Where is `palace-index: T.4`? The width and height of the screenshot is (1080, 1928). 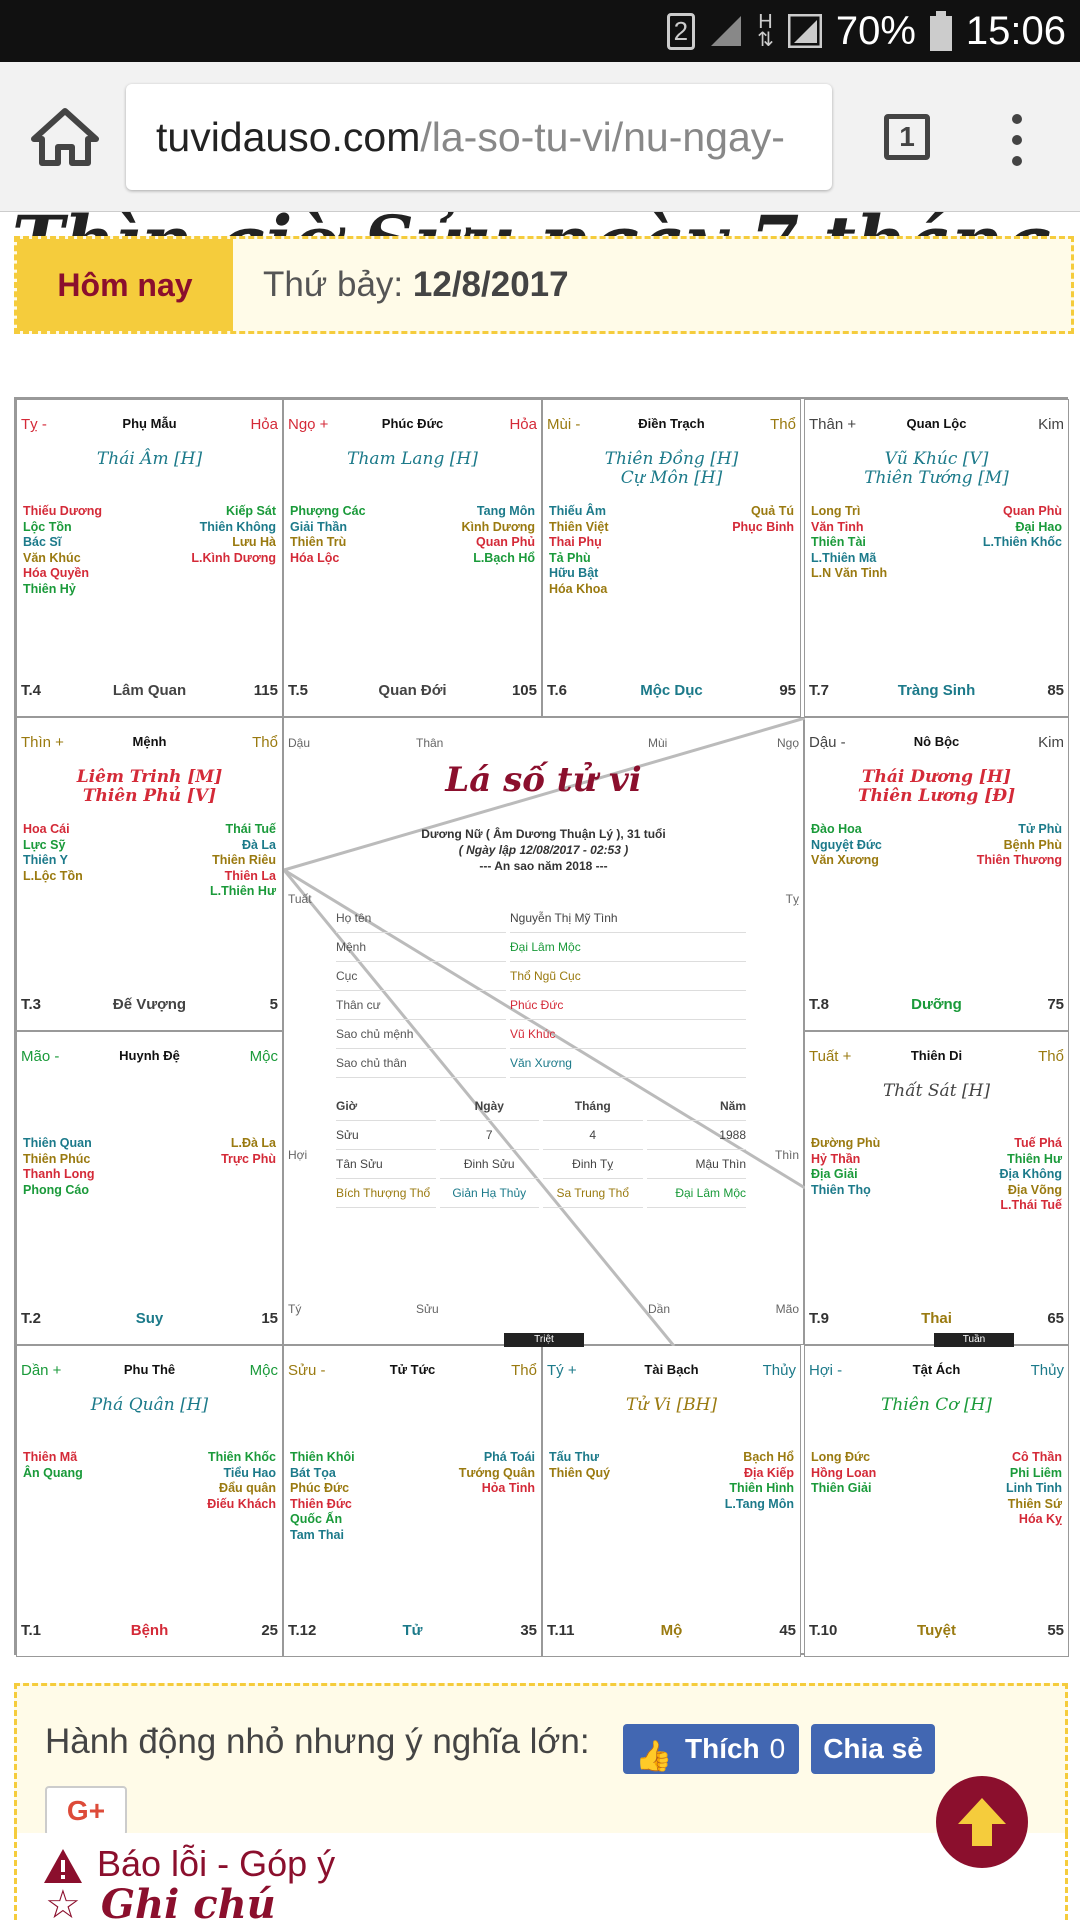 palace-index: T.4 is located at coordinates (31, 690).